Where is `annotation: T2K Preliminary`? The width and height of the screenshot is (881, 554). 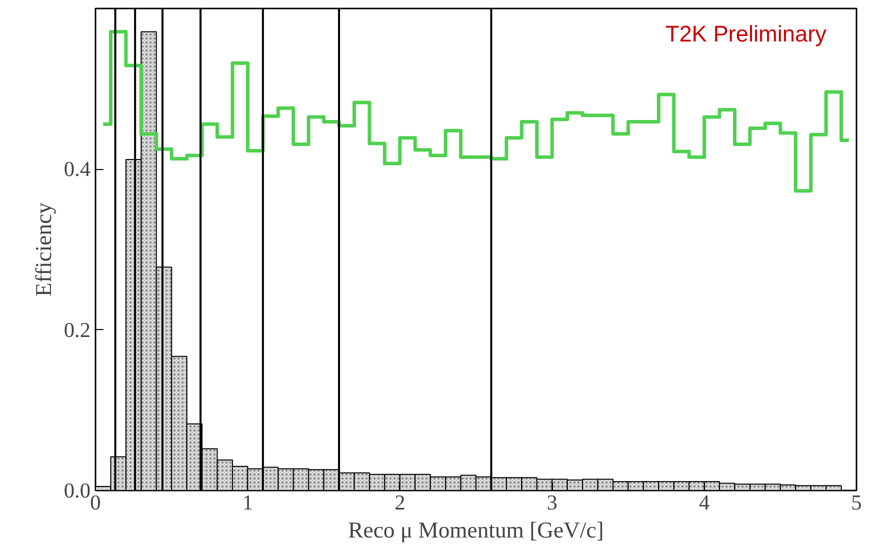
annotation: T2K Preliminary is located at coordinates (746, 33).